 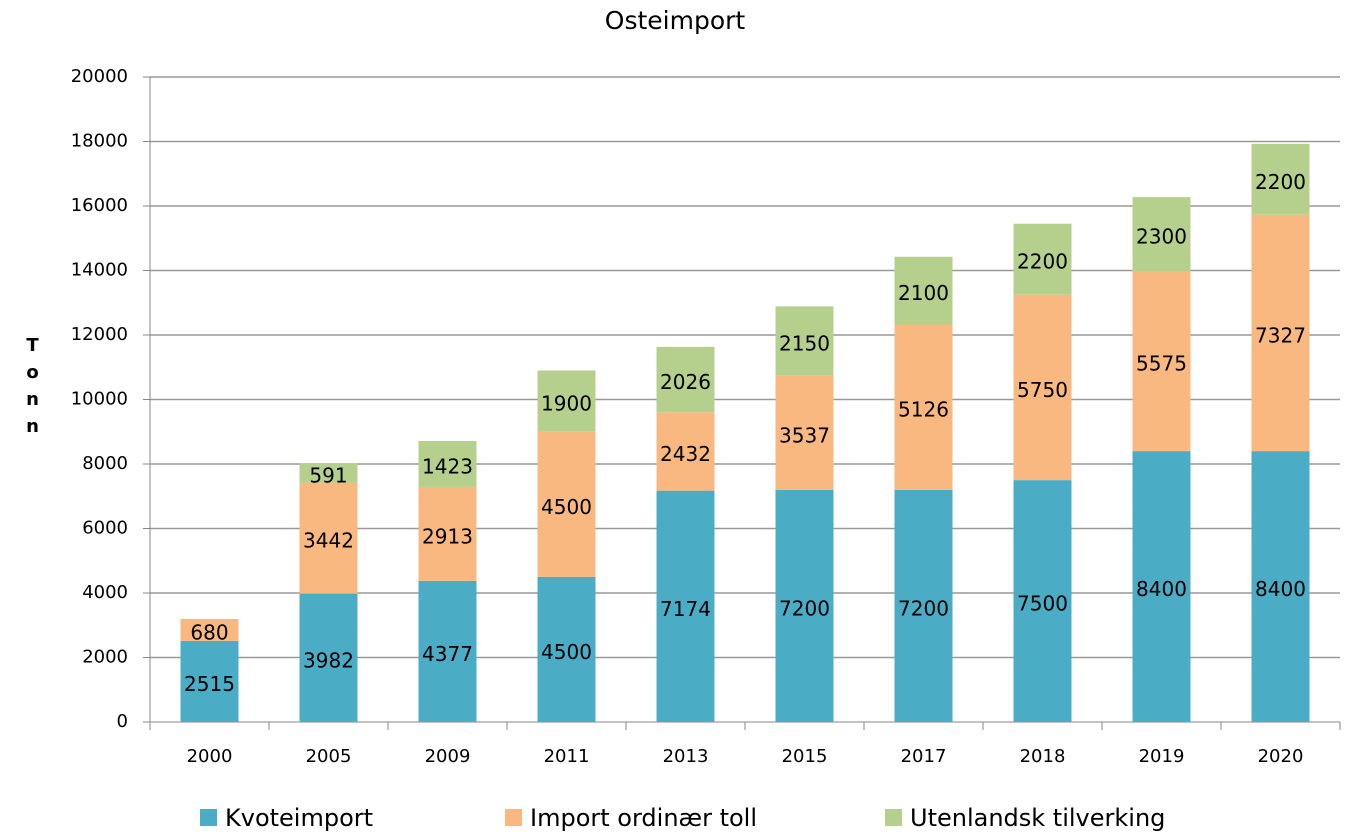 I want to click on legend-label: Utenlandsk tilverking, so click(x=1037, y=818).